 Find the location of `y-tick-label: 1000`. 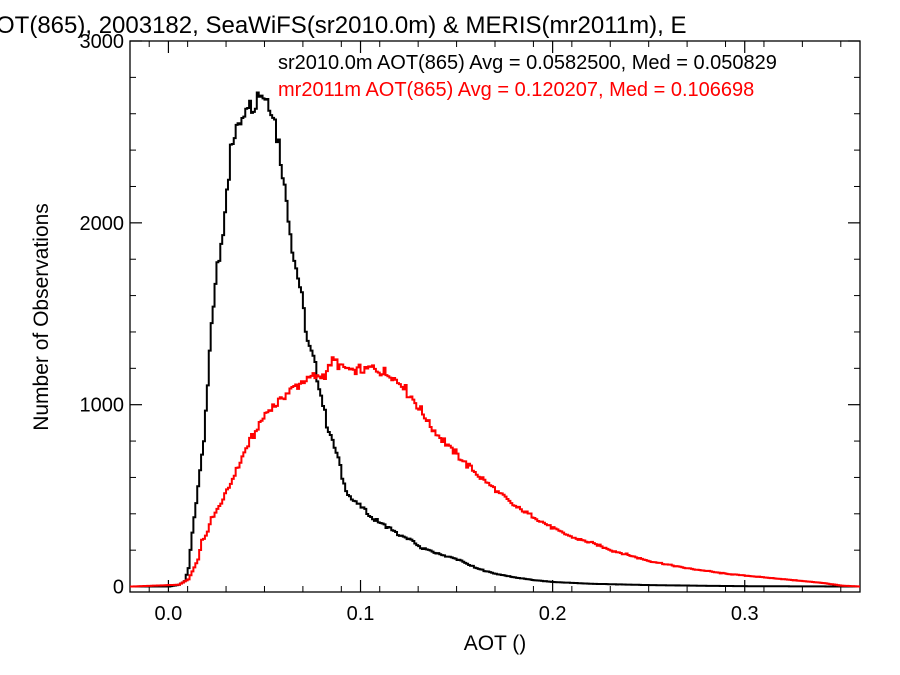

y-tick-label: 1000 is located at coordinates (102, 406).